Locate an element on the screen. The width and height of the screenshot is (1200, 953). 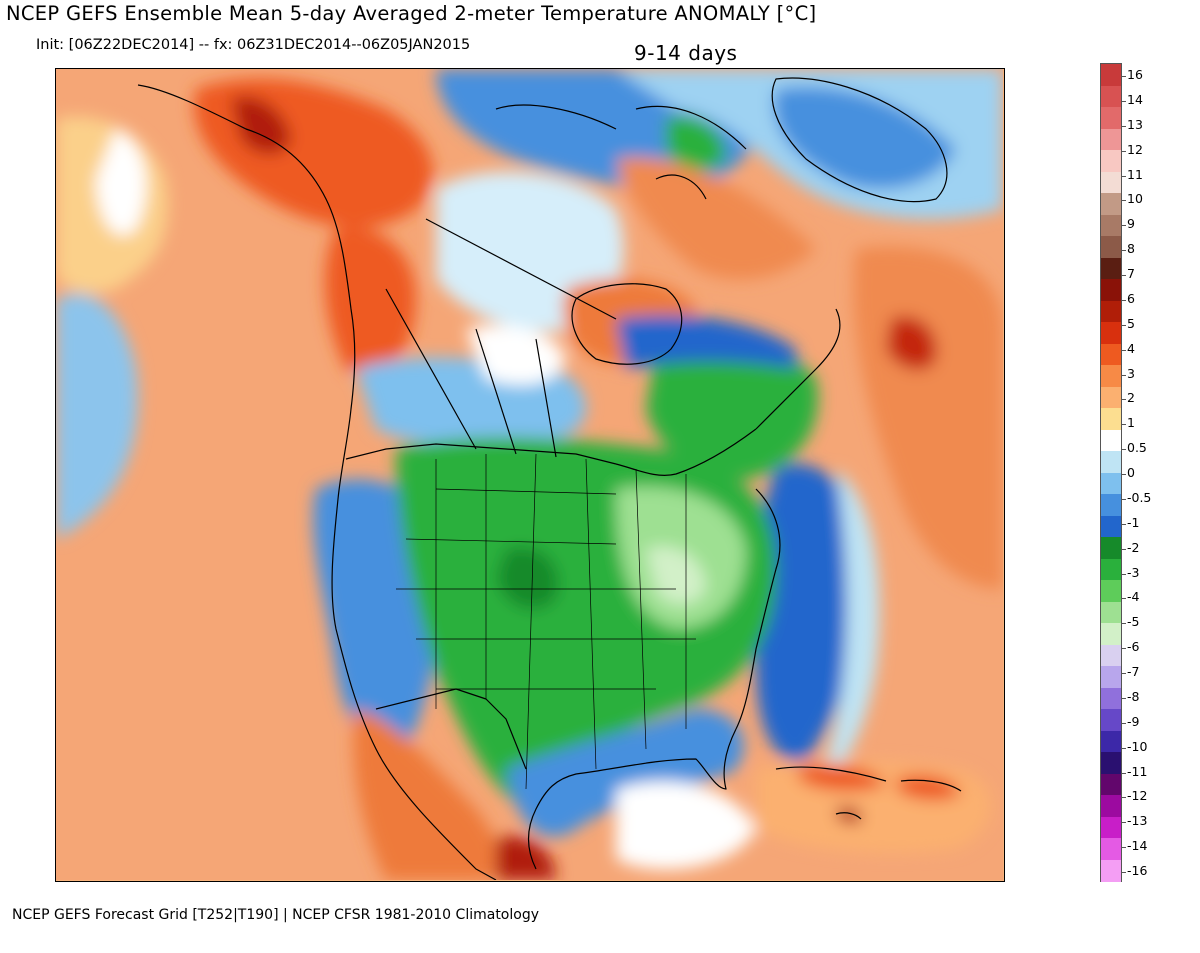
atlantic-coastal-cold is located at coordinates (811, 612).